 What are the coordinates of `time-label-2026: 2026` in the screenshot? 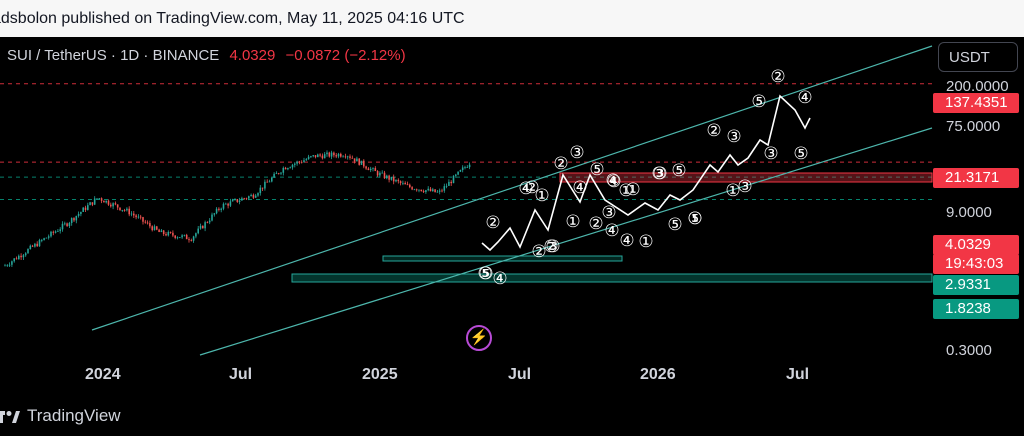 It's located at (658, 374).